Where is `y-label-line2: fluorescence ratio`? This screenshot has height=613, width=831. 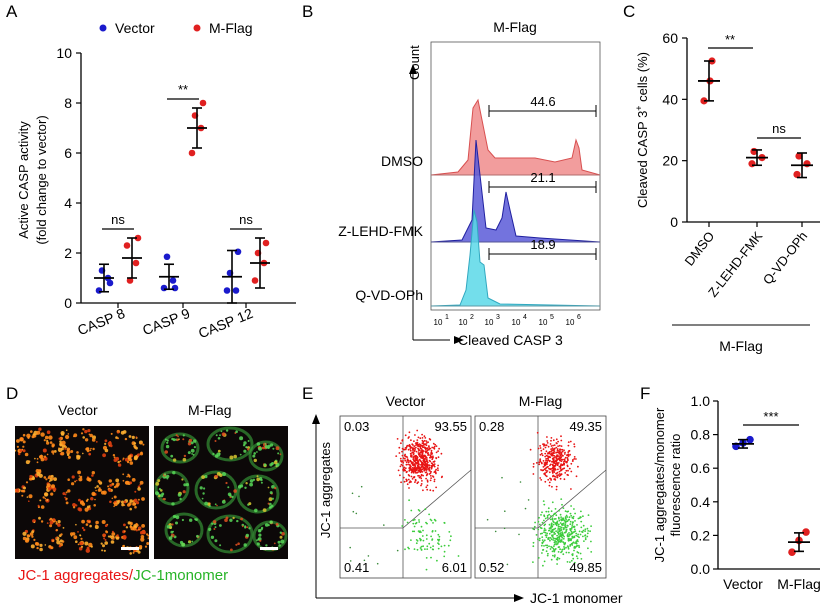 y-label-line2: fluorescence ratio is located at coordinates (675, 485).